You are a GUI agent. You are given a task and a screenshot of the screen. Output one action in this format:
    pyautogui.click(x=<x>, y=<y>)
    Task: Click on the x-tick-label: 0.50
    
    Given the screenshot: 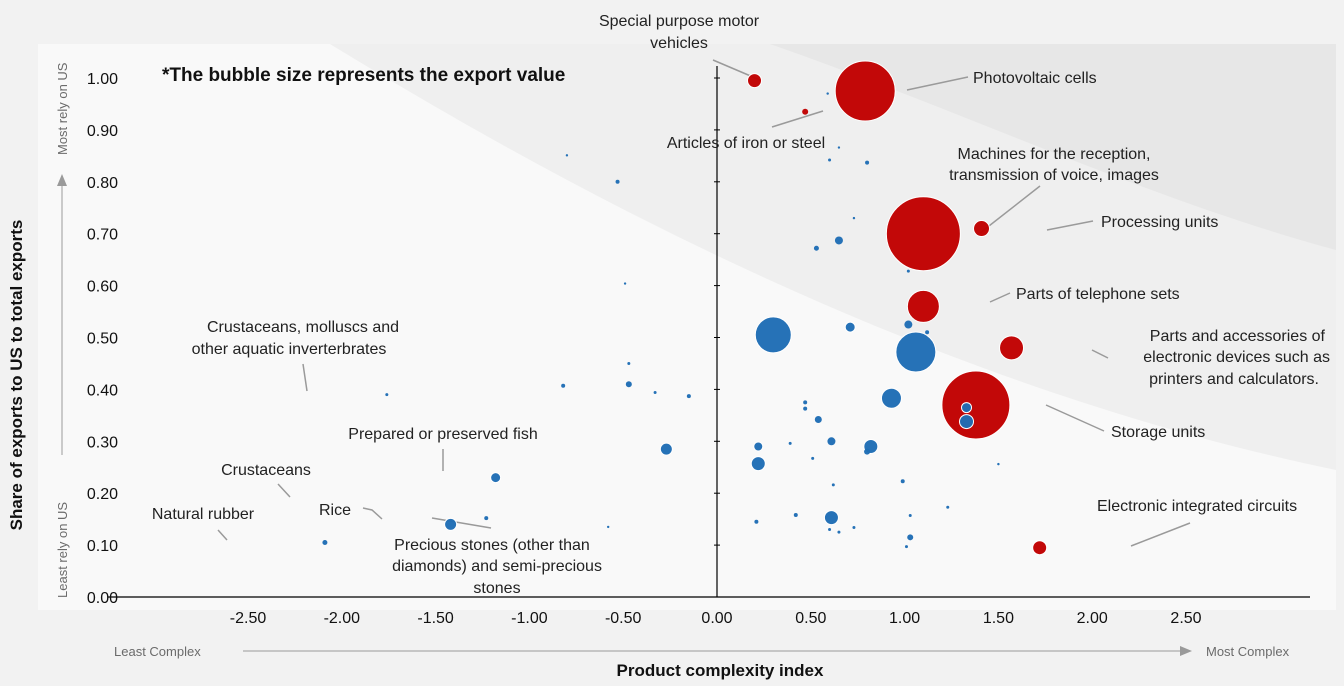 What is the action you would take?
    pyautogui.click(x=810, y=618)
    